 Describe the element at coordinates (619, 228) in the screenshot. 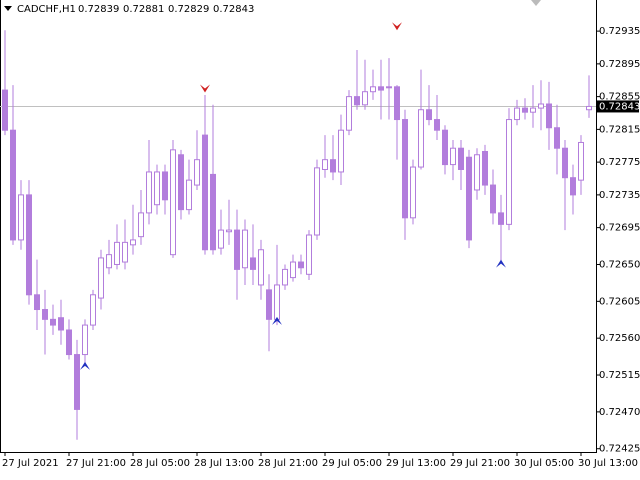

I see `y-tick-label: 0.72695` at that location.